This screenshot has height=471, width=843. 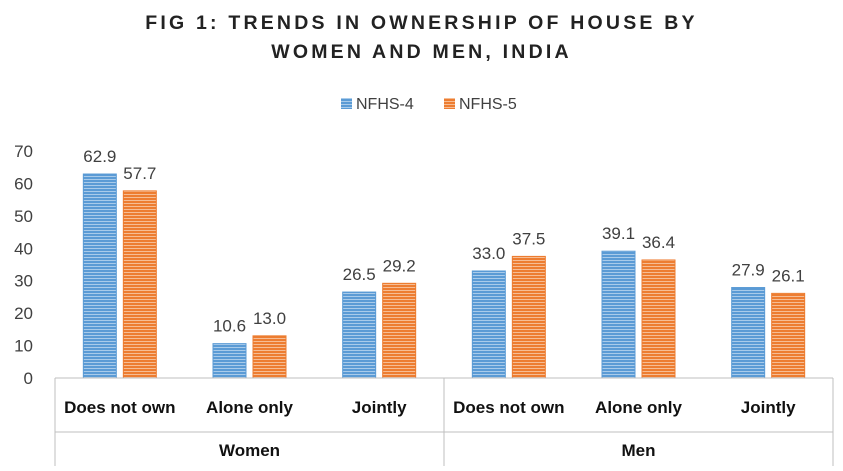 I want to click on data-label-nfhs-4-2: 26.5, so click(x=359, y=274).